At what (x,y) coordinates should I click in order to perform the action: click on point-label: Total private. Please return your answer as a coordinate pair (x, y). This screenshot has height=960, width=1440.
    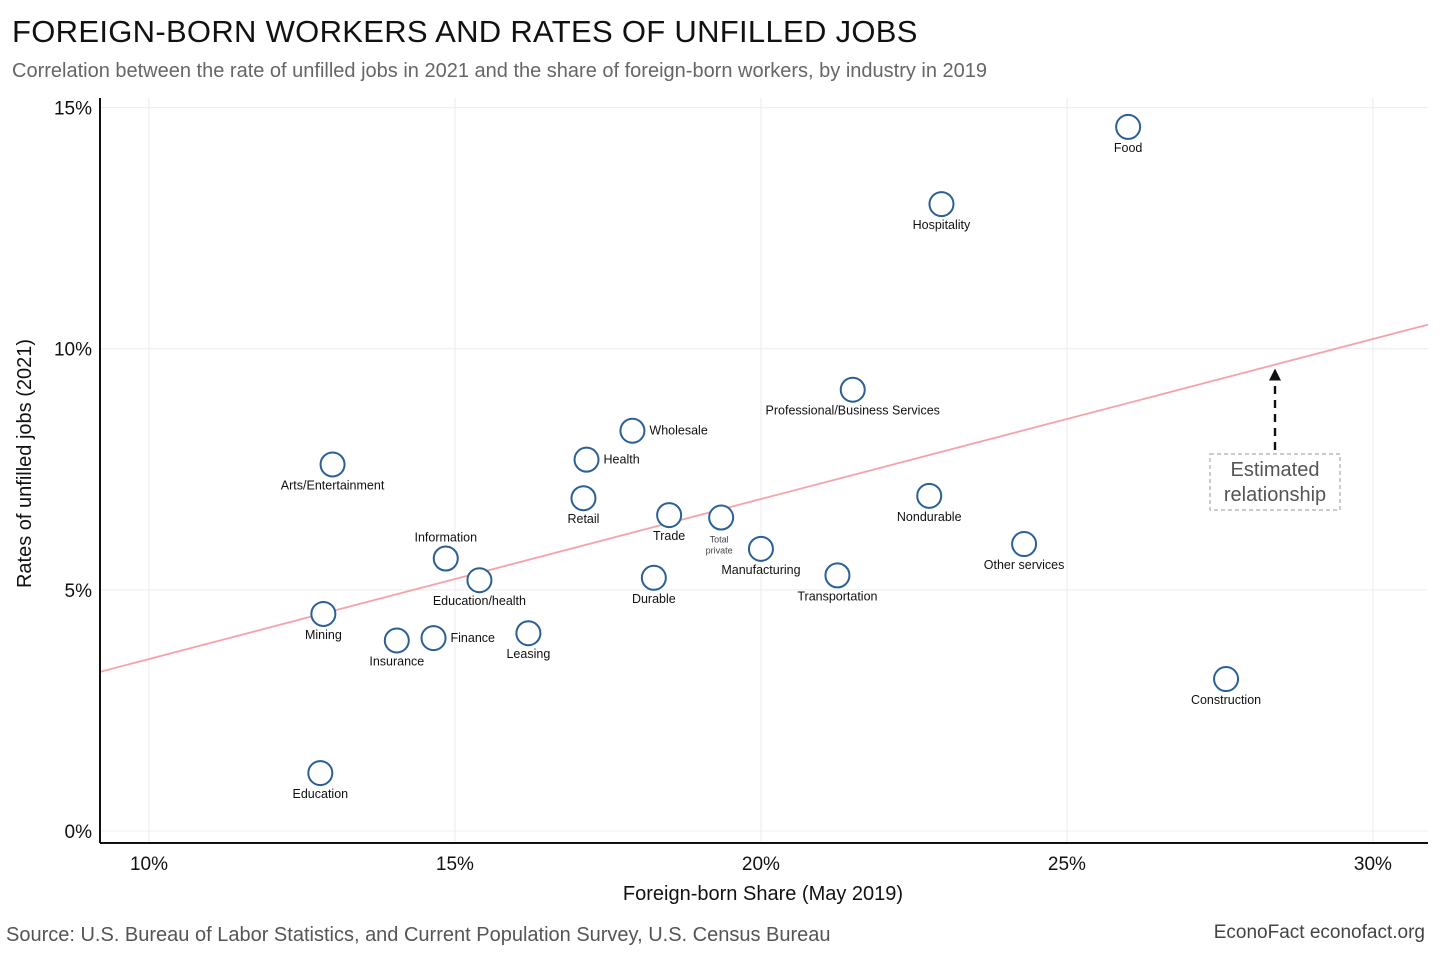
    Looking at the image, I should click on (719, 545).